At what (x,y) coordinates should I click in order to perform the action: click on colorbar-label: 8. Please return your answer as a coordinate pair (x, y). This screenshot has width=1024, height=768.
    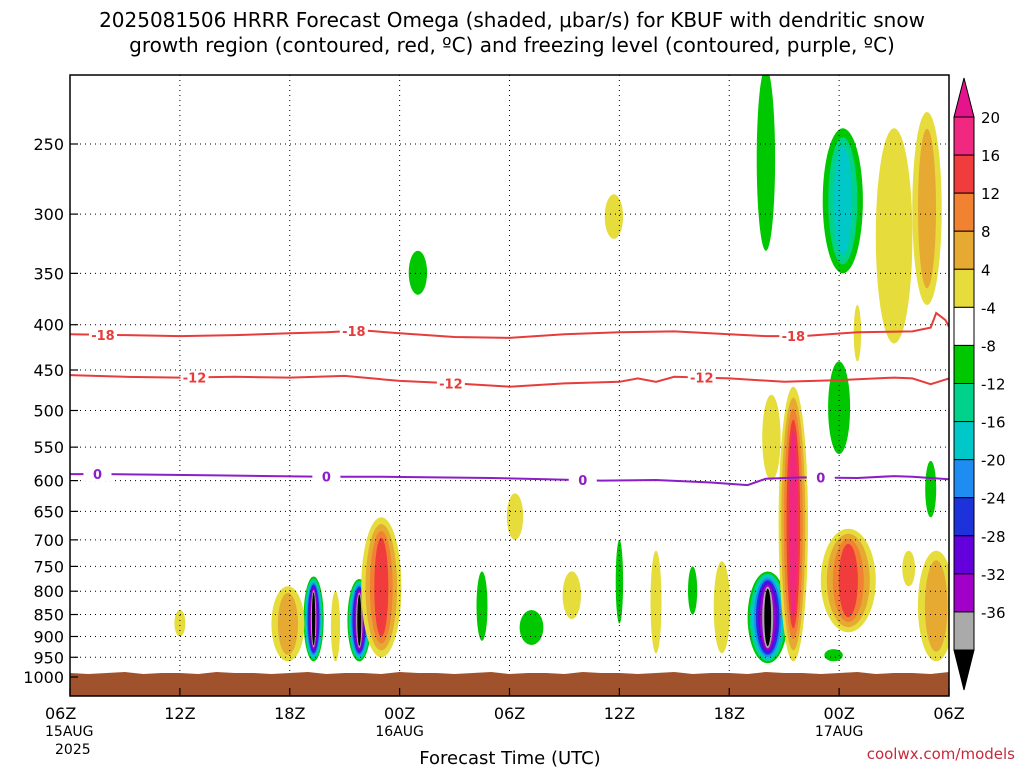
    Looking at the image, I should click on (986, 232).